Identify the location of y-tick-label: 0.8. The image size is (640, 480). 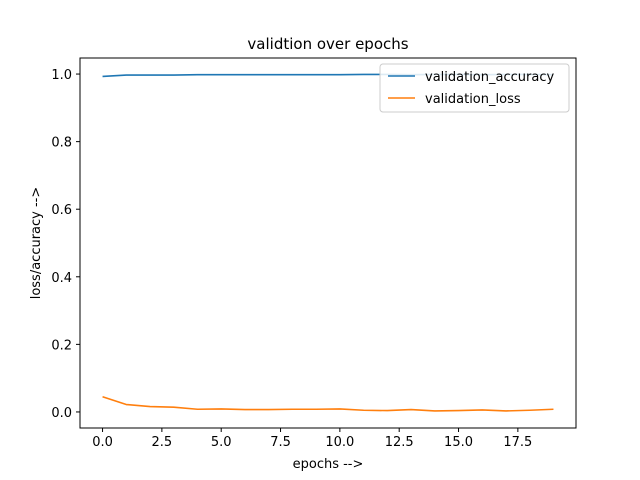
(61, 143).